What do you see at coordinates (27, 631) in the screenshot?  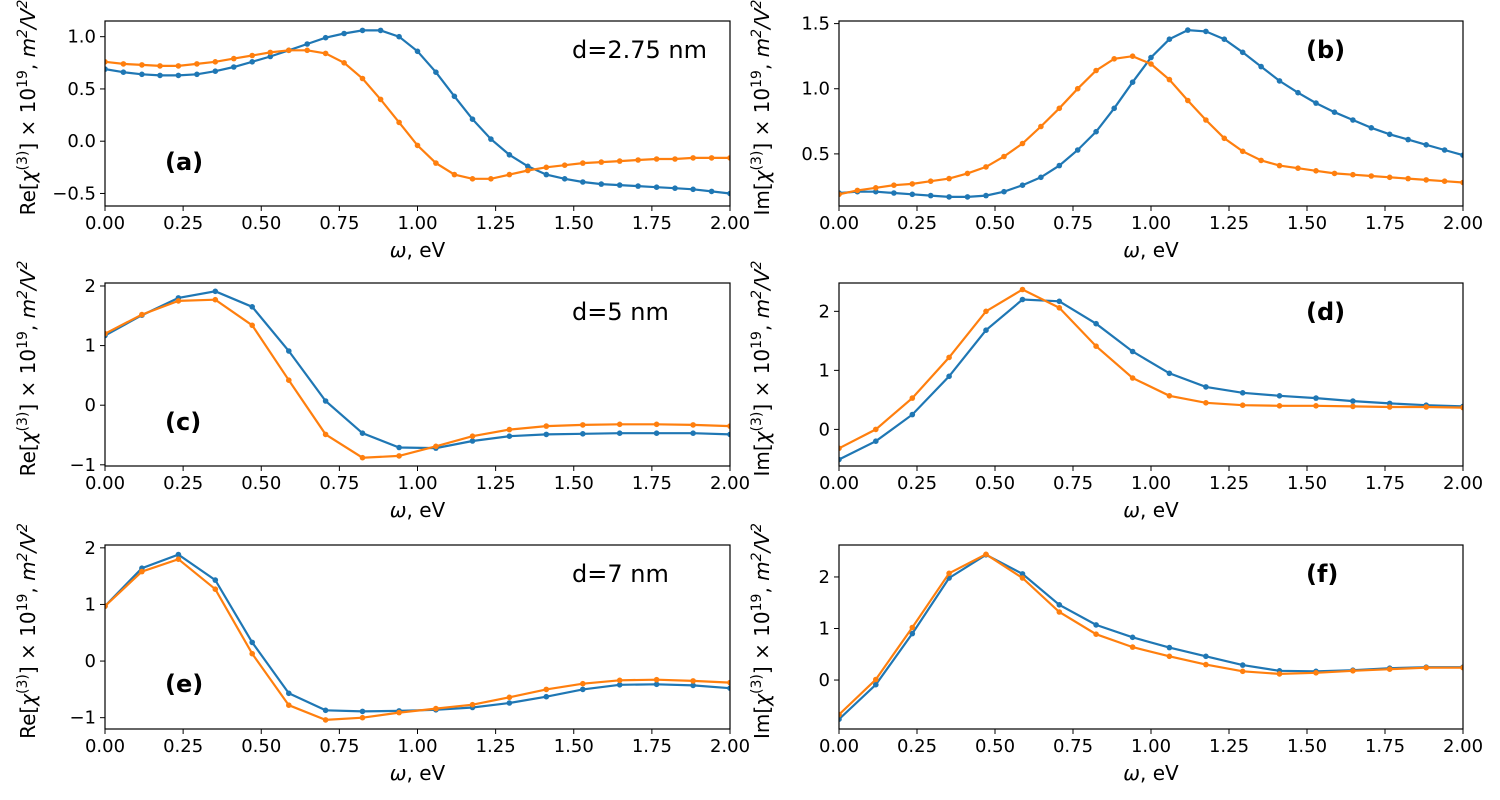 I see `y-axis-label: Re[χ(3)] × 1019, m2/V2` at bounding box center [27, 631].